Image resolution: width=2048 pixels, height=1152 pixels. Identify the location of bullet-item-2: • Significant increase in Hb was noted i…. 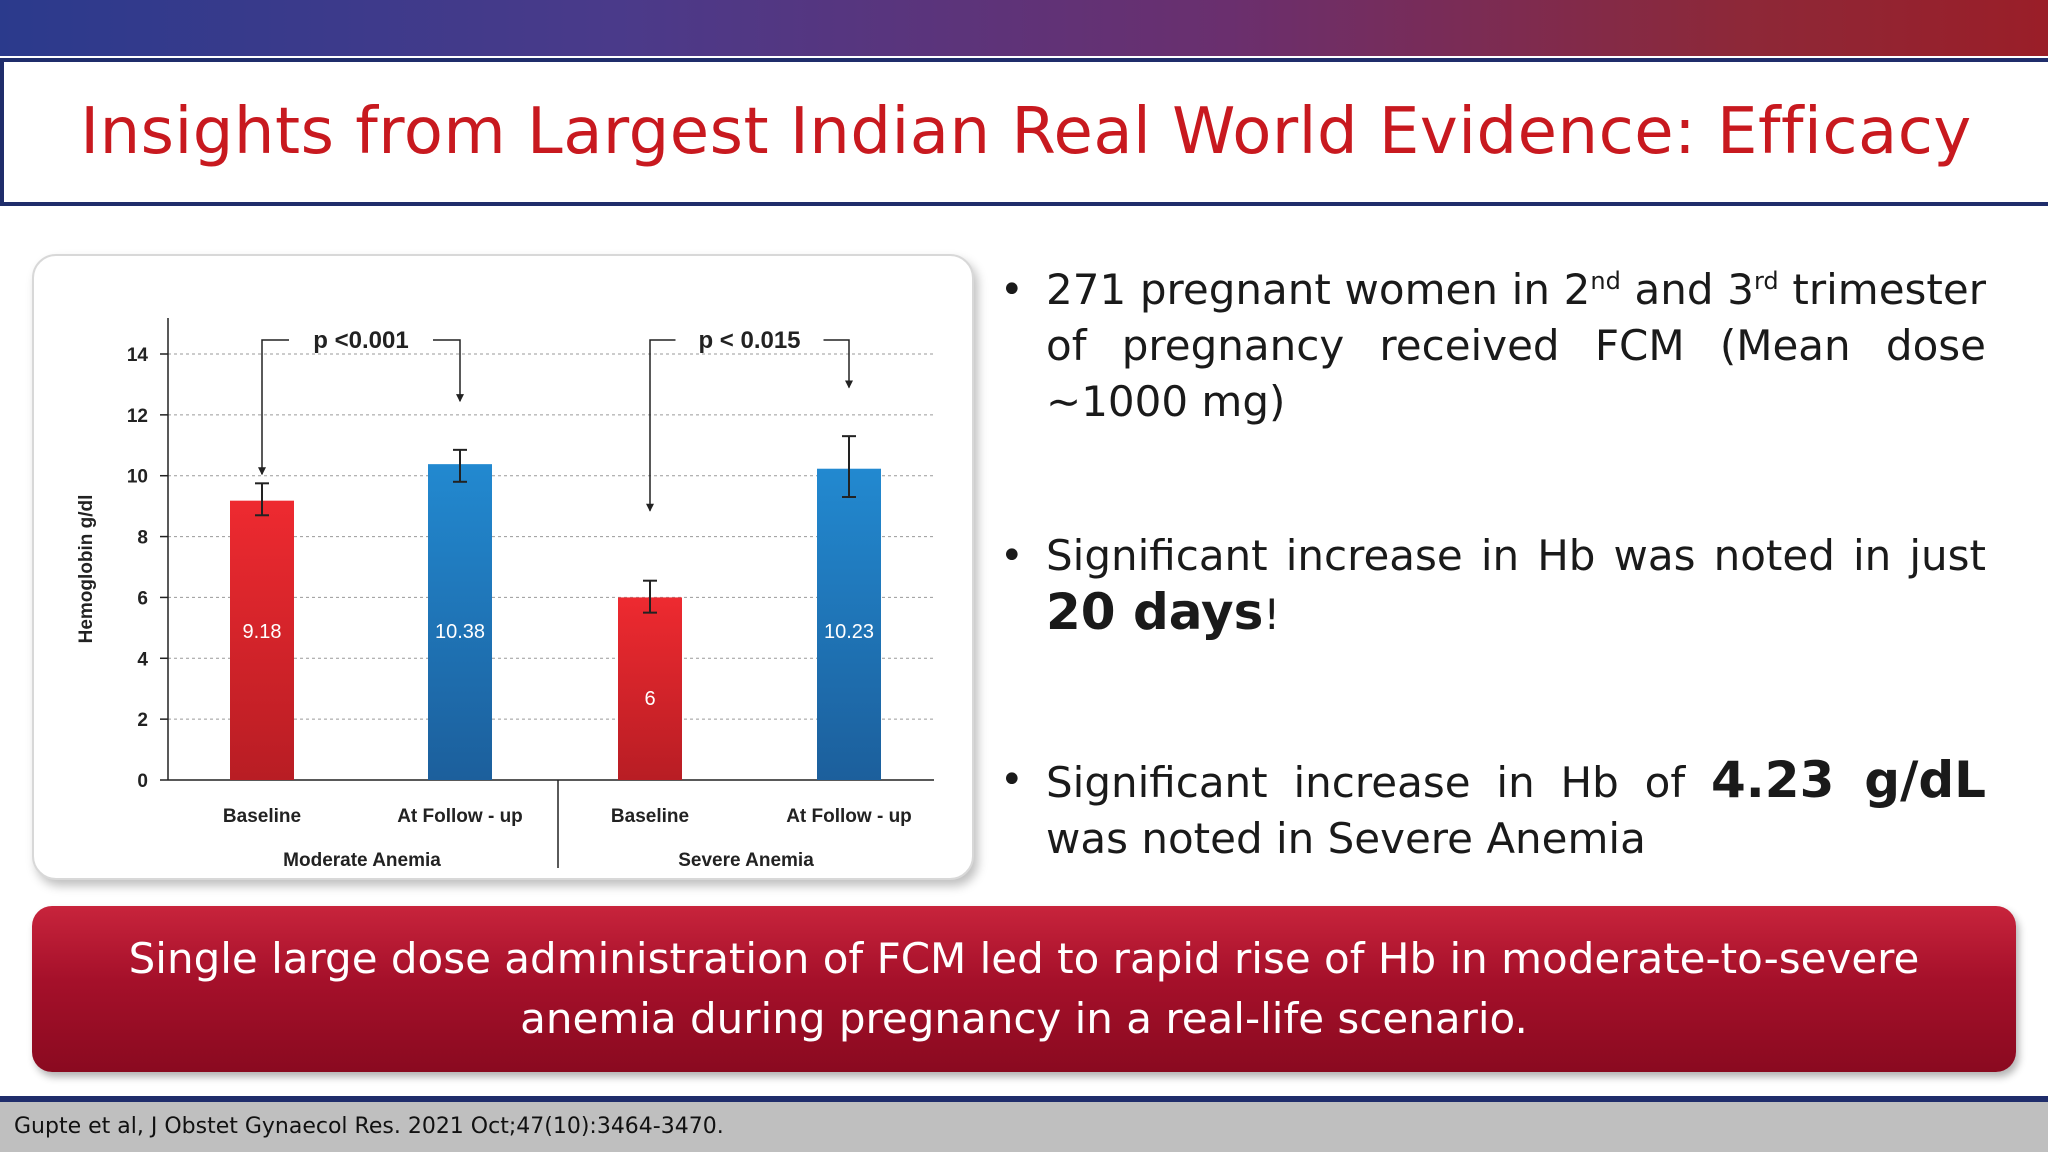
(1500, 585).